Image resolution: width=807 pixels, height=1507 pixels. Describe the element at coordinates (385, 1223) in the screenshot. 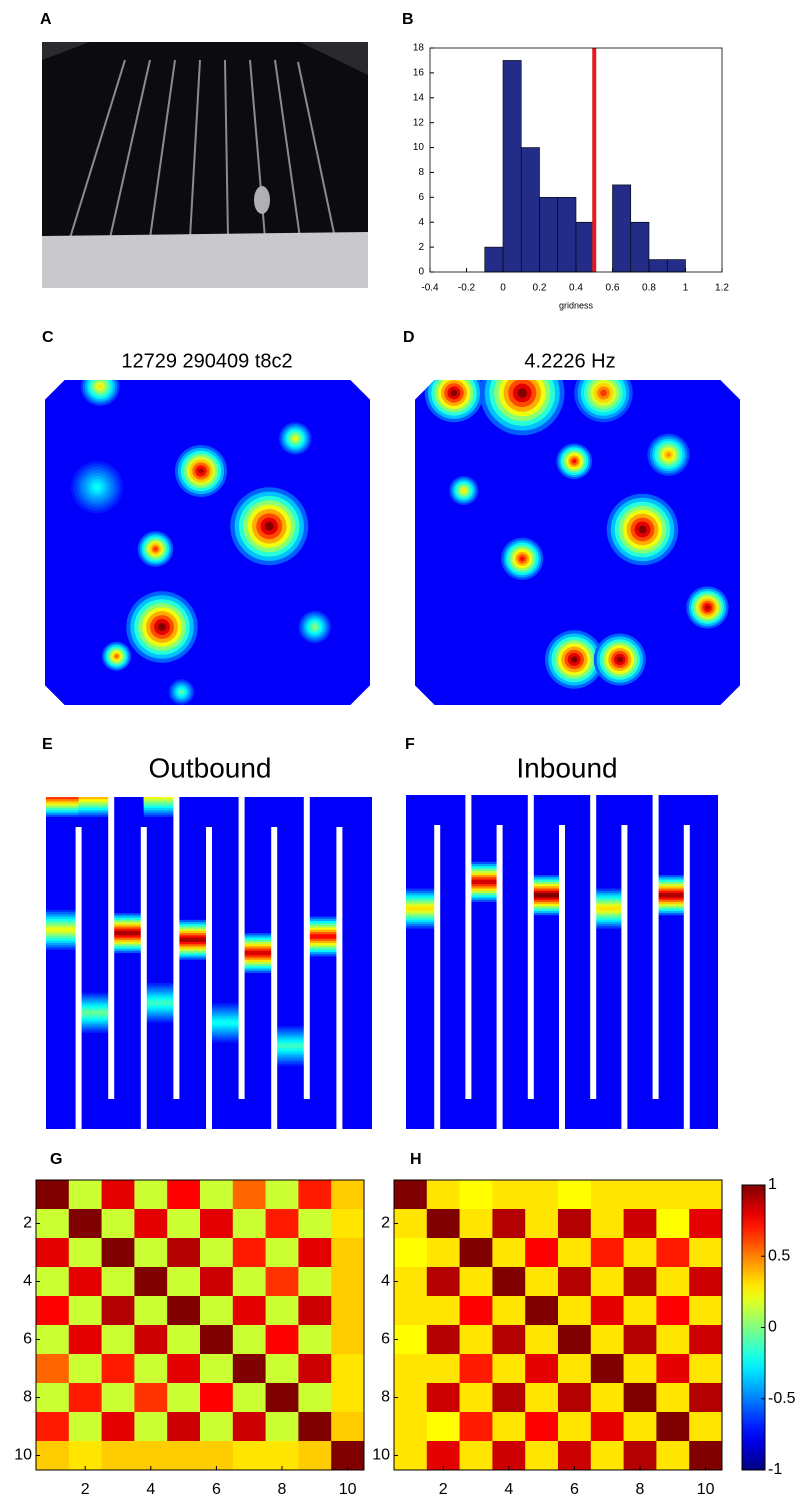

I see `y-tick-label: 2` at that location.